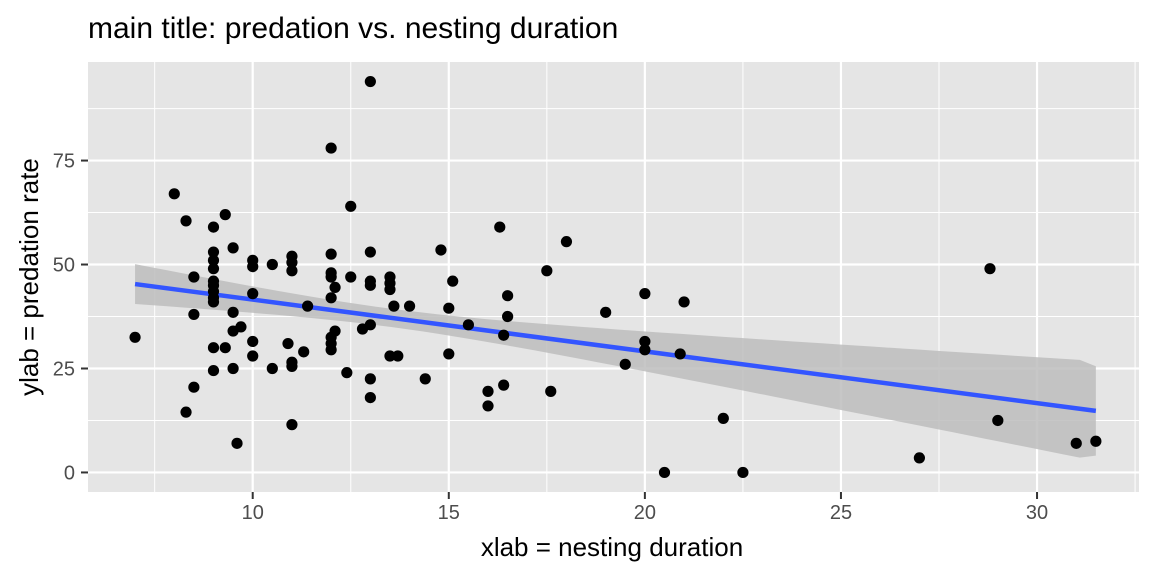 This screenshot has width=1152, height=576. Describe the element at coordinates (64, 266) in the screenshot. I see `y-tick-label: 50` at that location.